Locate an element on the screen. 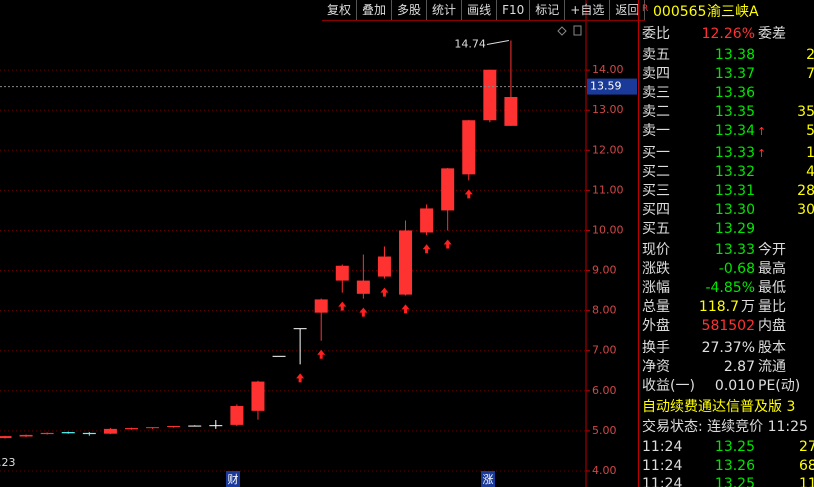 This screenshot has width=814, height=487. stat-label: 外盘 is located at coordinates (656, 326).